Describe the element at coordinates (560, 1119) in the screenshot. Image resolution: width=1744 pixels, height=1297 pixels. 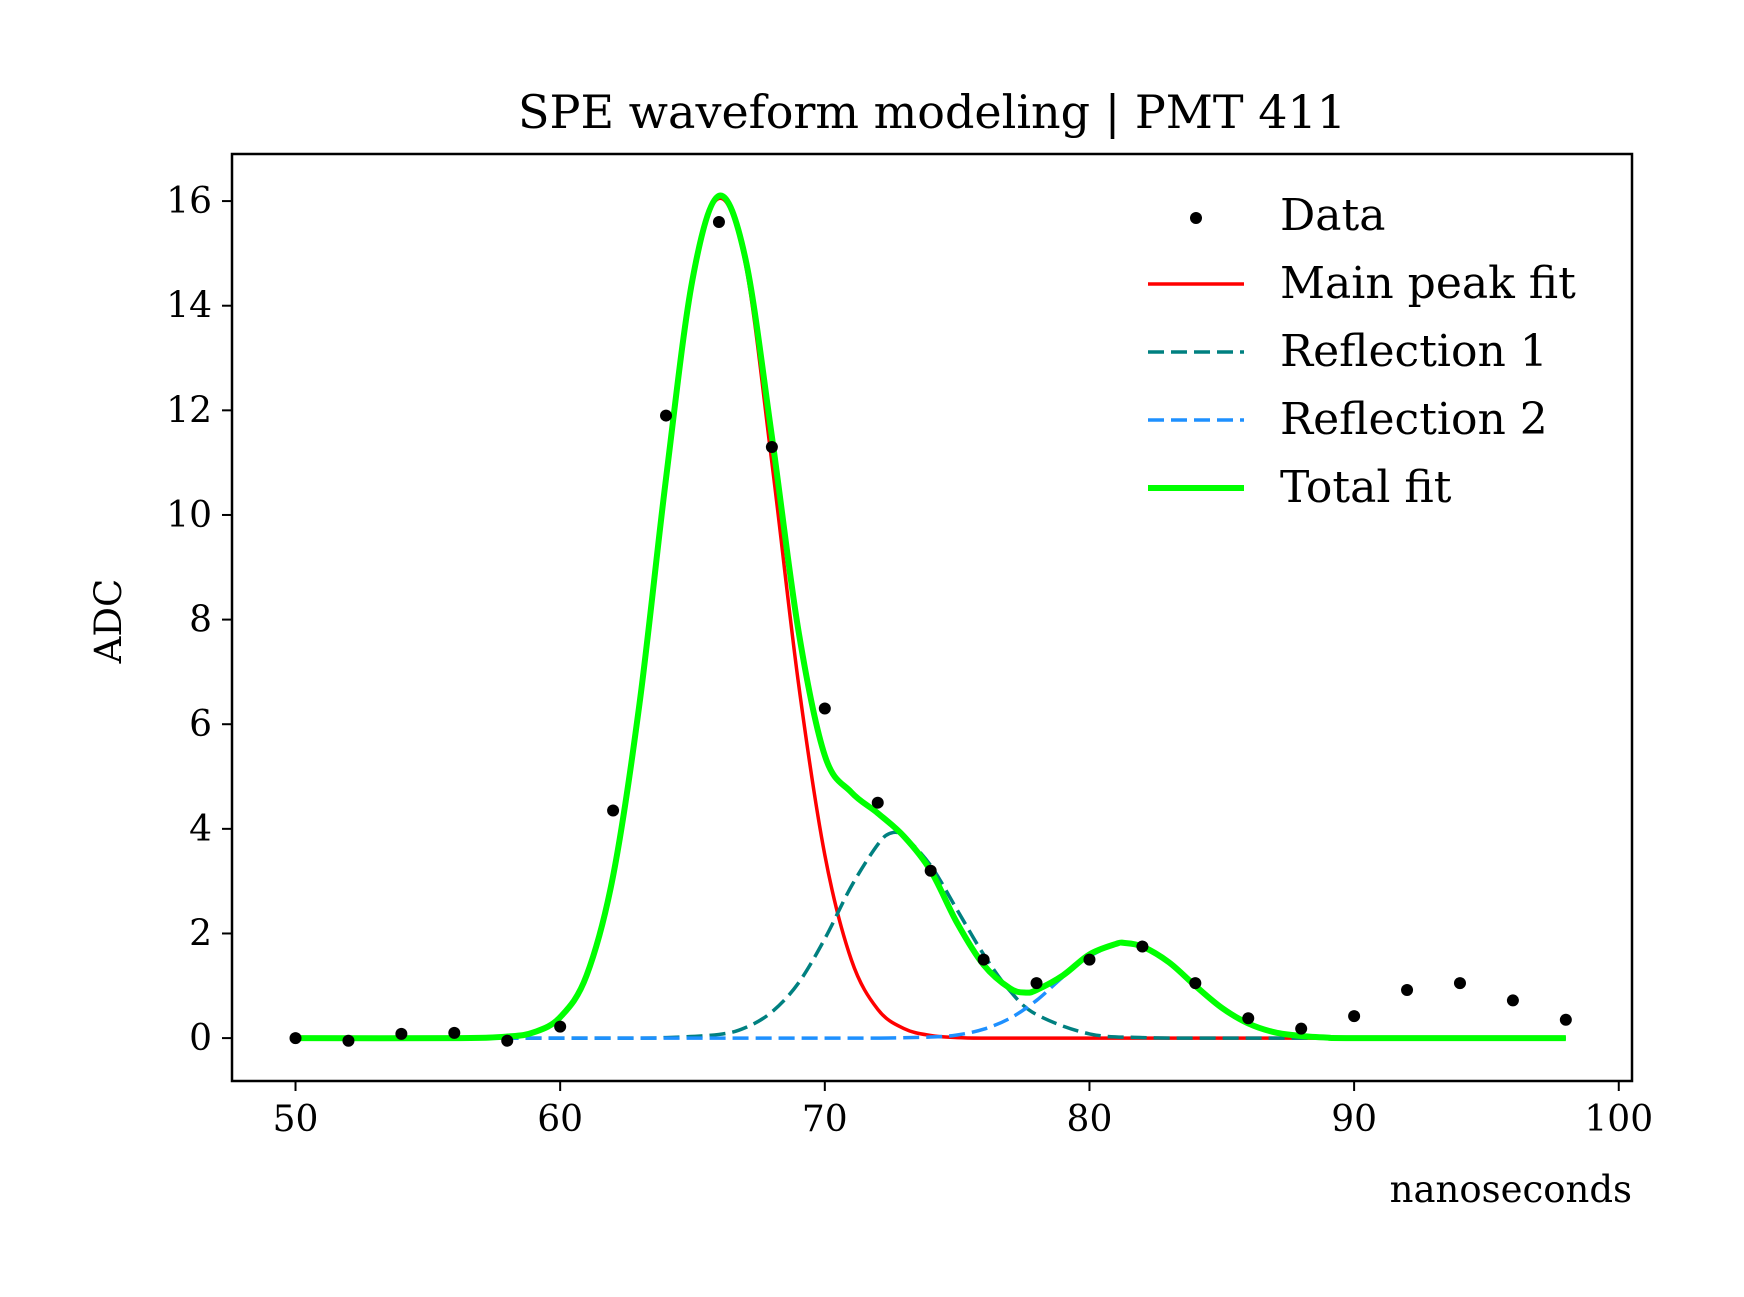
I see `x-tick-label: 60` at that location.